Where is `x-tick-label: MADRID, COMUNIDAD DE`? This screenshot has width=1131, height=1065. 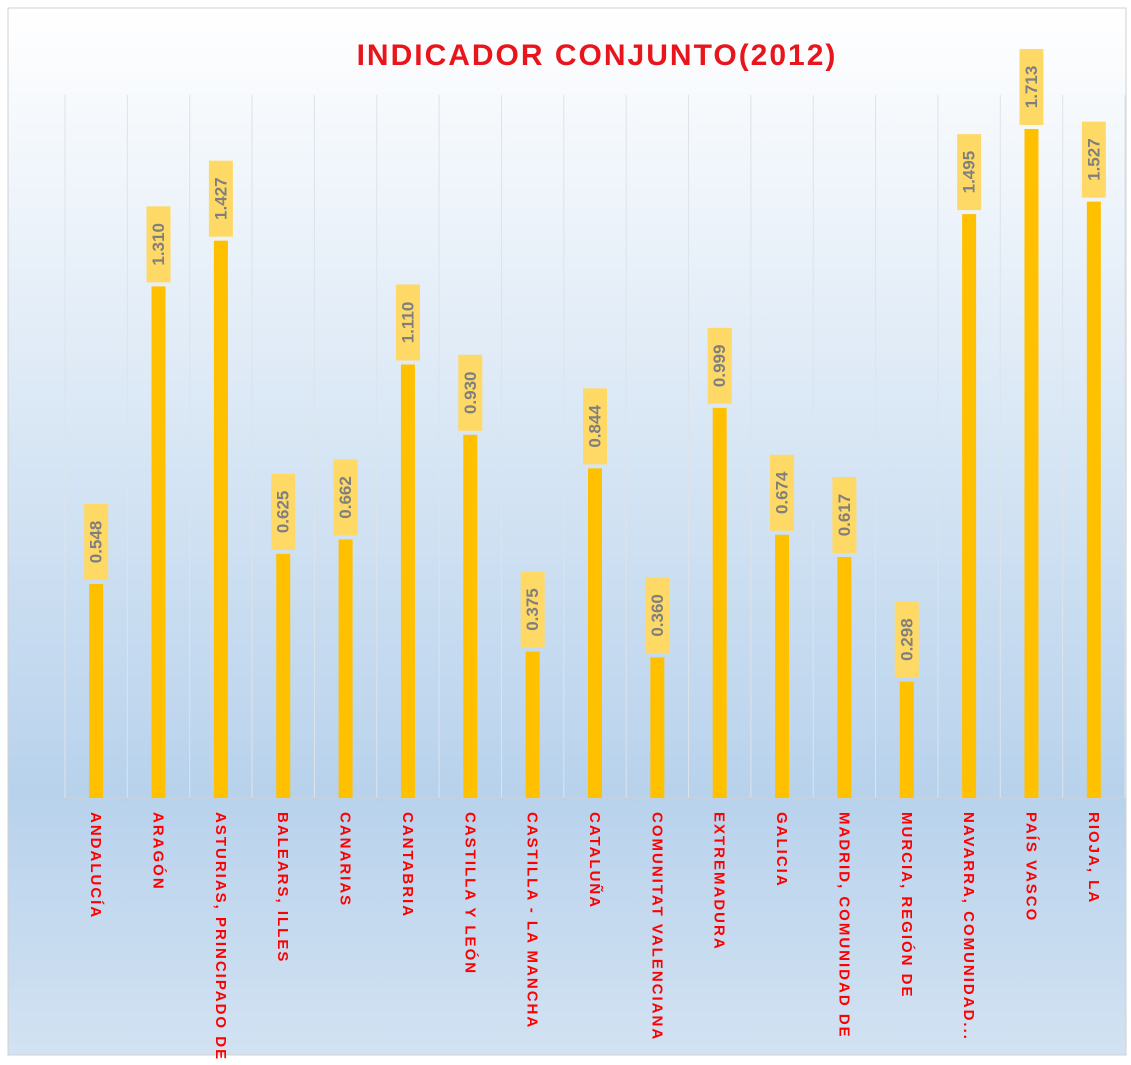
x-tick-label: MADRID, COMUNIDAD DE is located at coordinates (844, 925).